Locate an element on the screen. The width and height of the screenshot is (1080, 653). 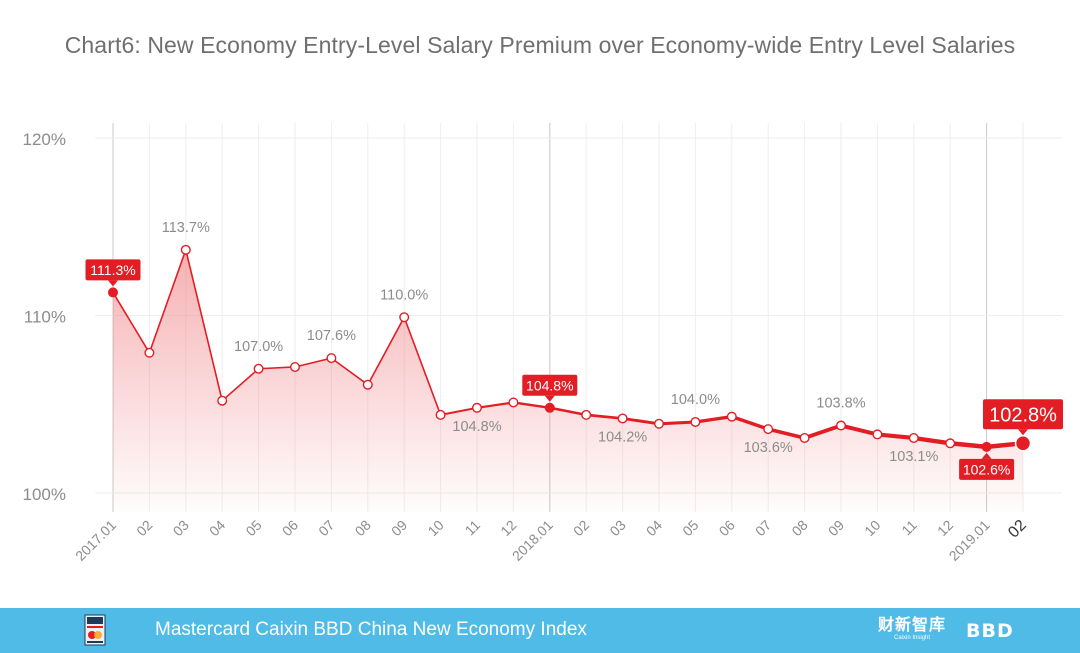
data-label: 113.7% is located at coordinates (186, 228).